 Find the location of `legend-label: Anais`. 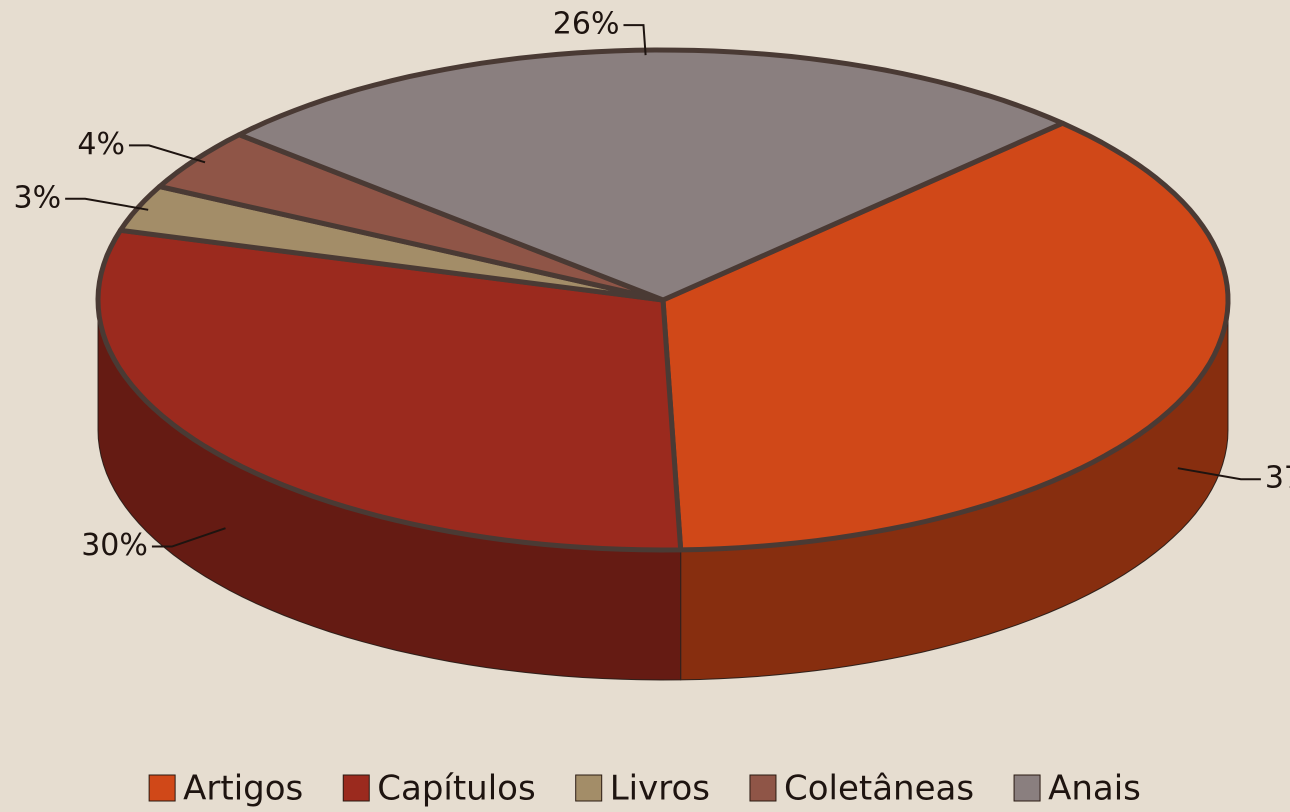

legend-label: Anais is located at coordinates (1094, 789).